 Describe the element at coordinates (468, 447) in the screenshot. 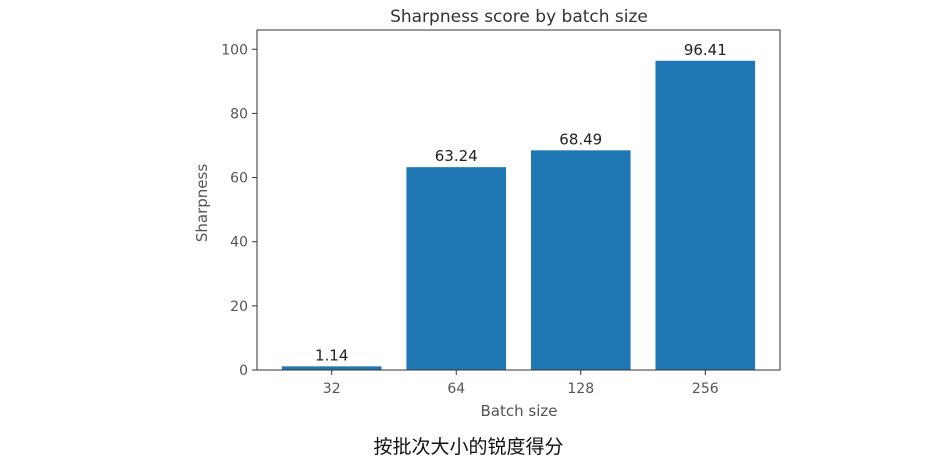

I see `figure-caption: 按批次大小的锐度得分` at that location.